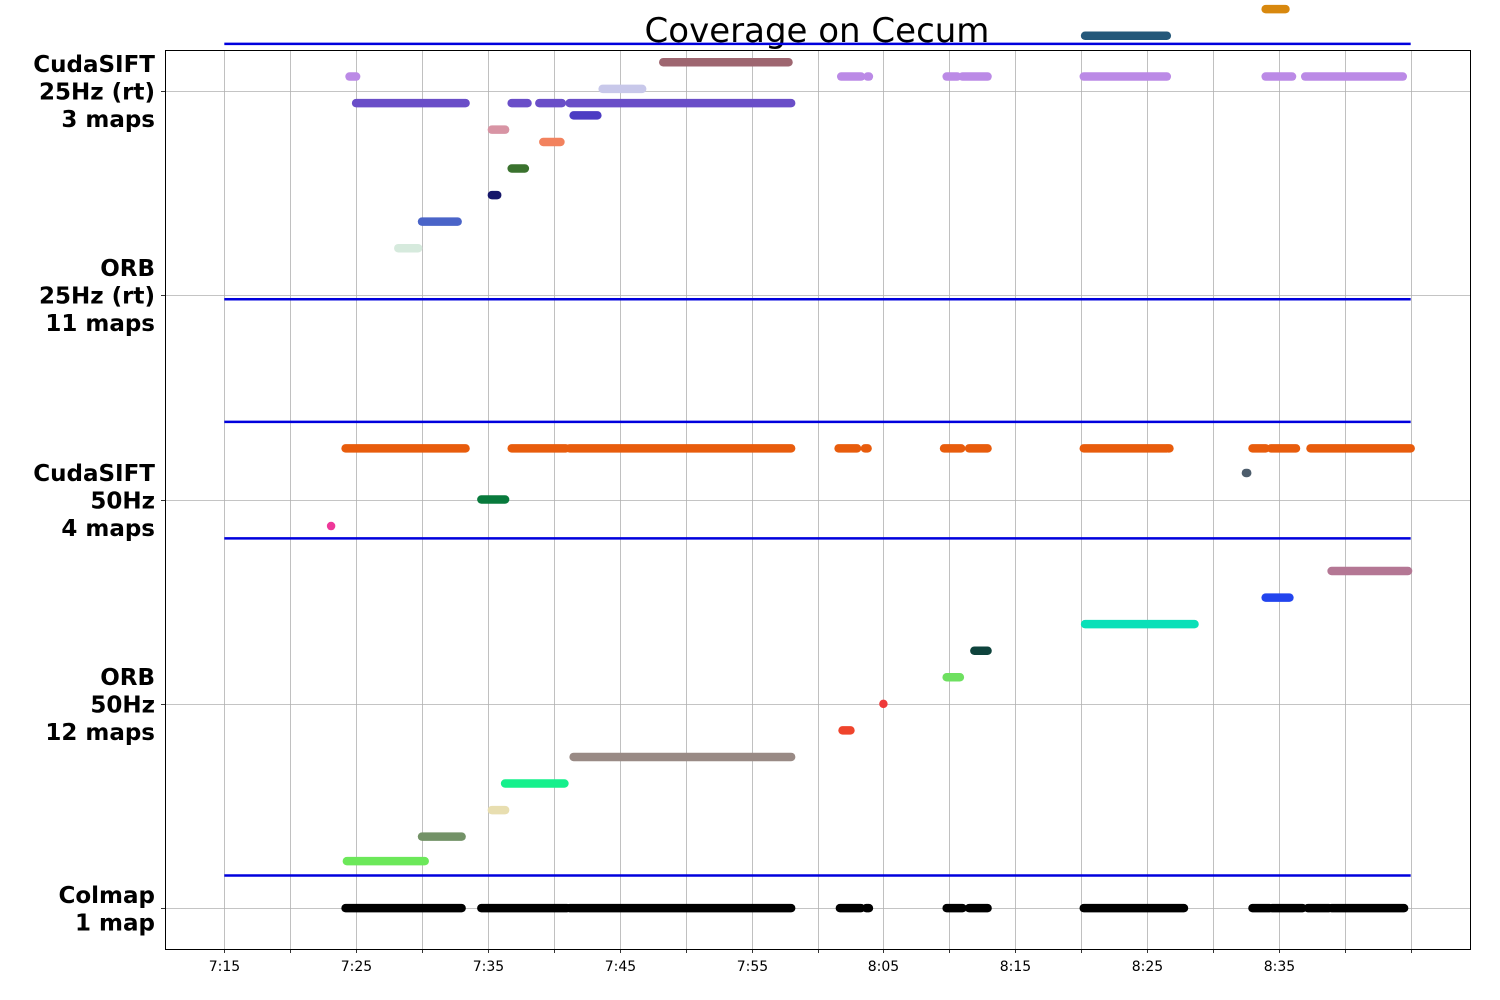  What do you see at coordinates (1015, 967) in the screenshot?
I see `x-tick-label: 8:15` at bounding box center [1015, 967].